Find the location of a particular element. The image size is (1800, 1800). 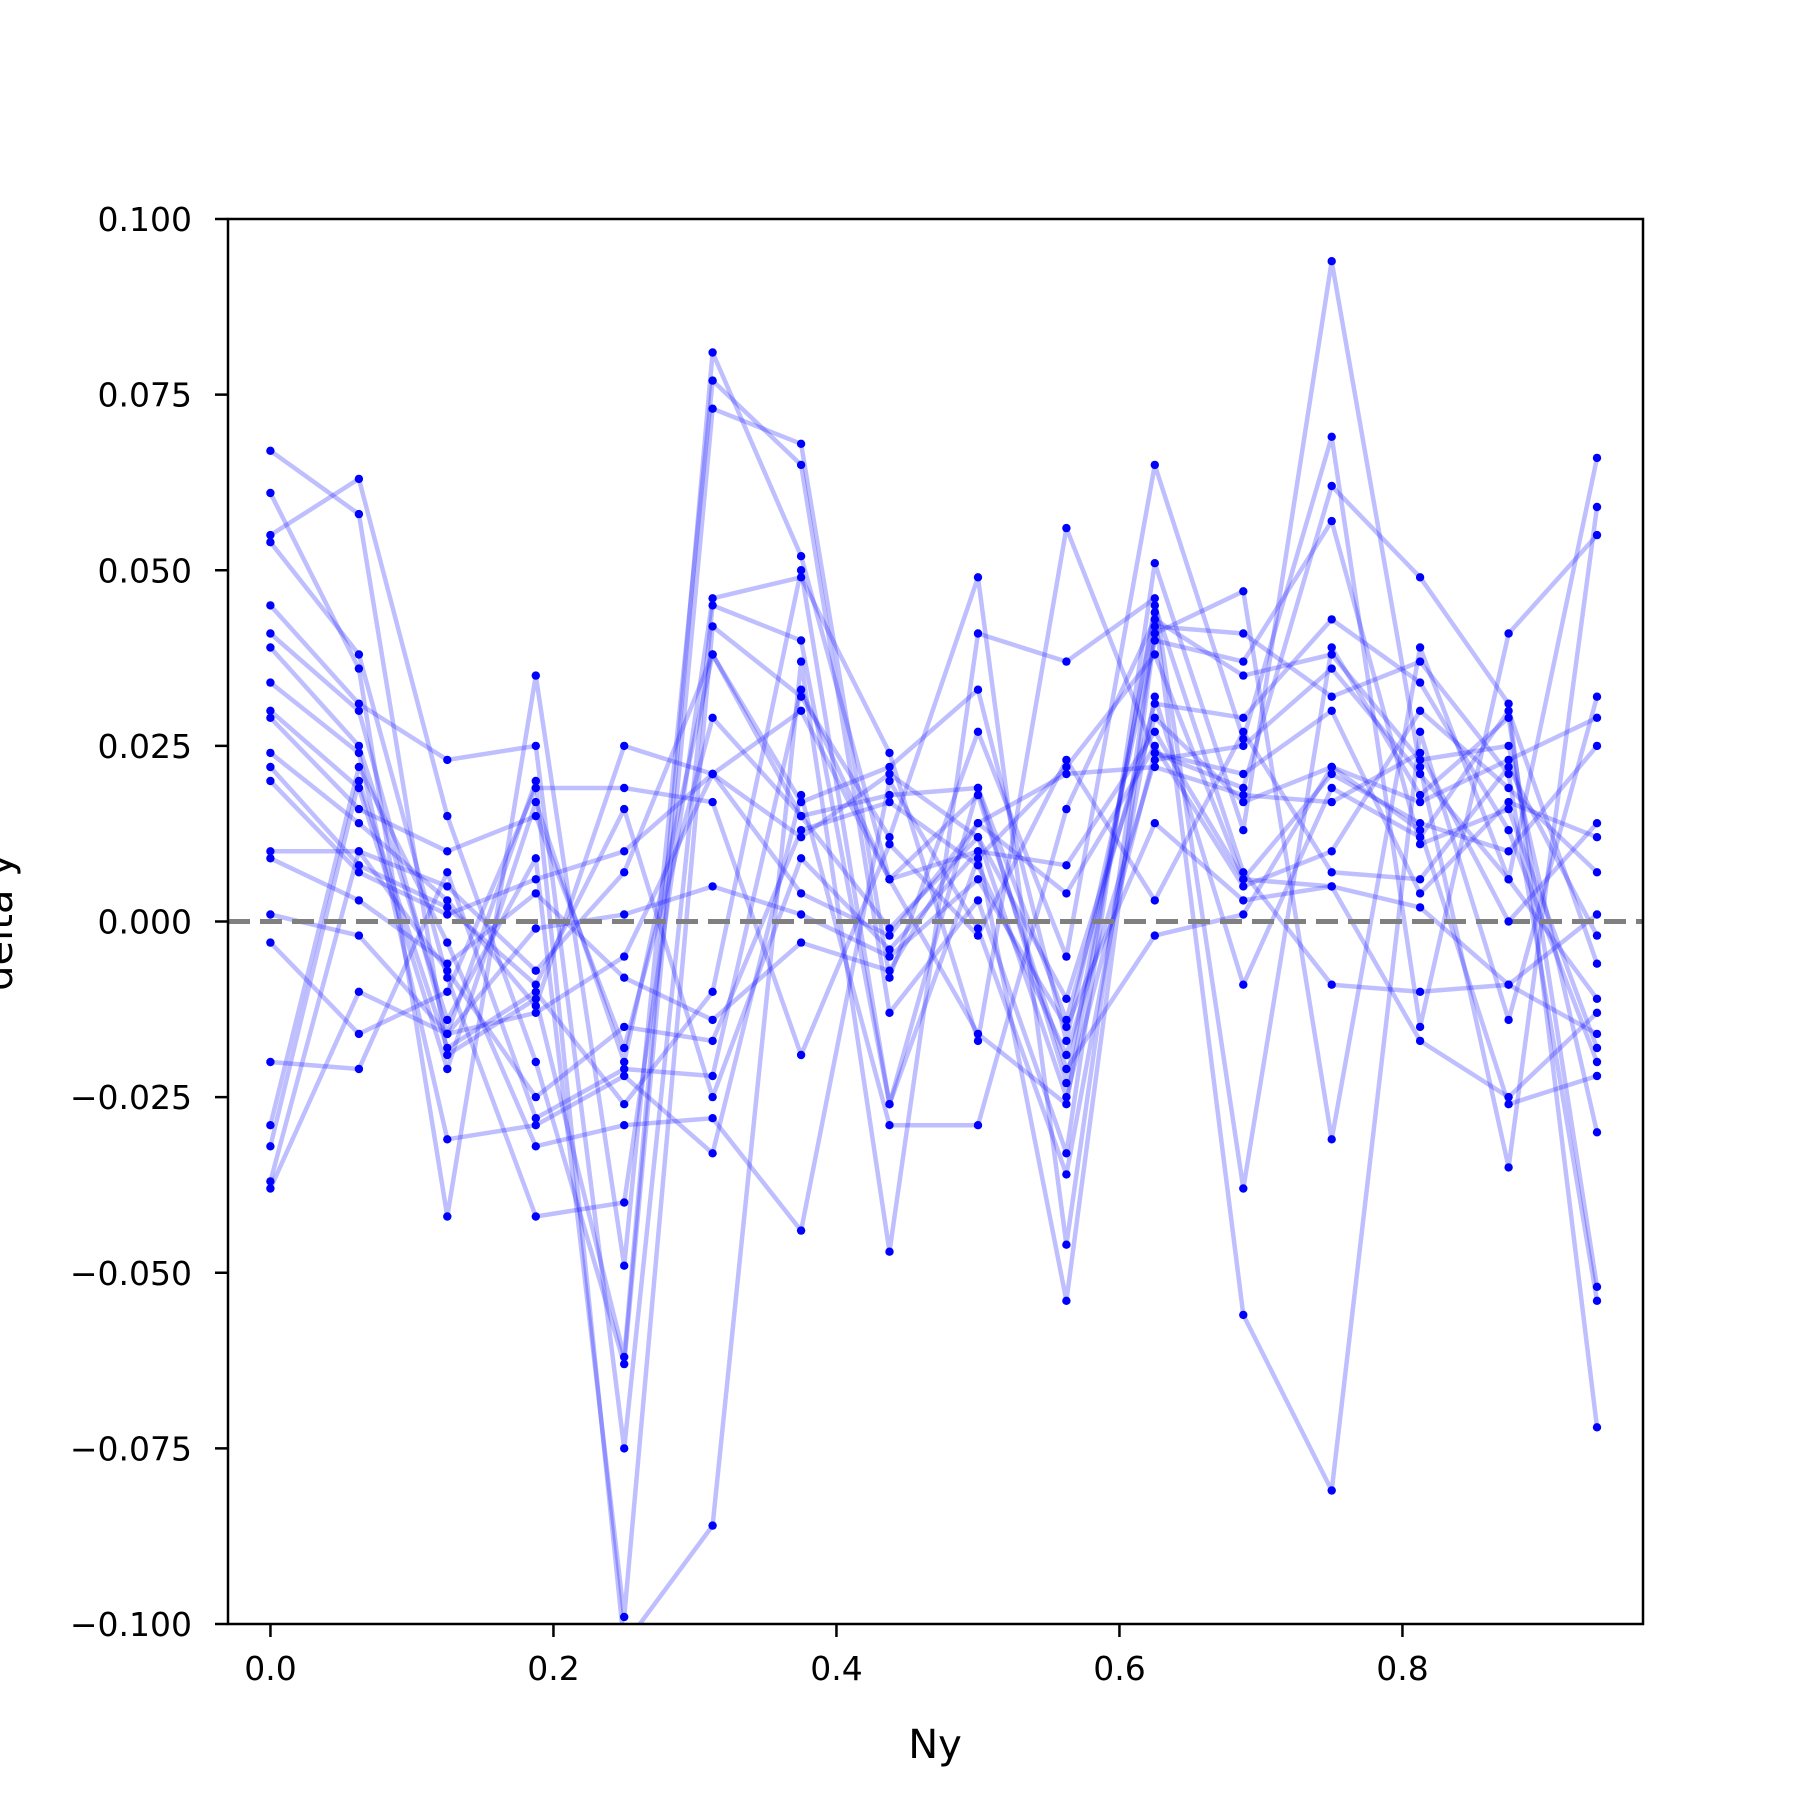

y-tick-label: 0.075 is located at coordinates (145, 395).